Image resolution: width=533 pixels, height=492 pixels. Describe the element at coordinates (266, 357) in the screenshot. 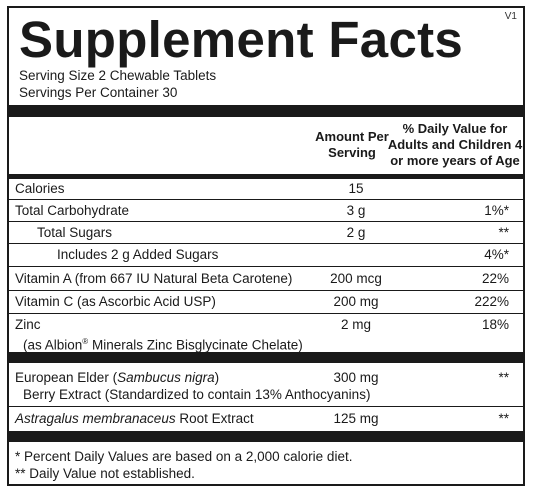

I see `divider-thick-mid` at that location.